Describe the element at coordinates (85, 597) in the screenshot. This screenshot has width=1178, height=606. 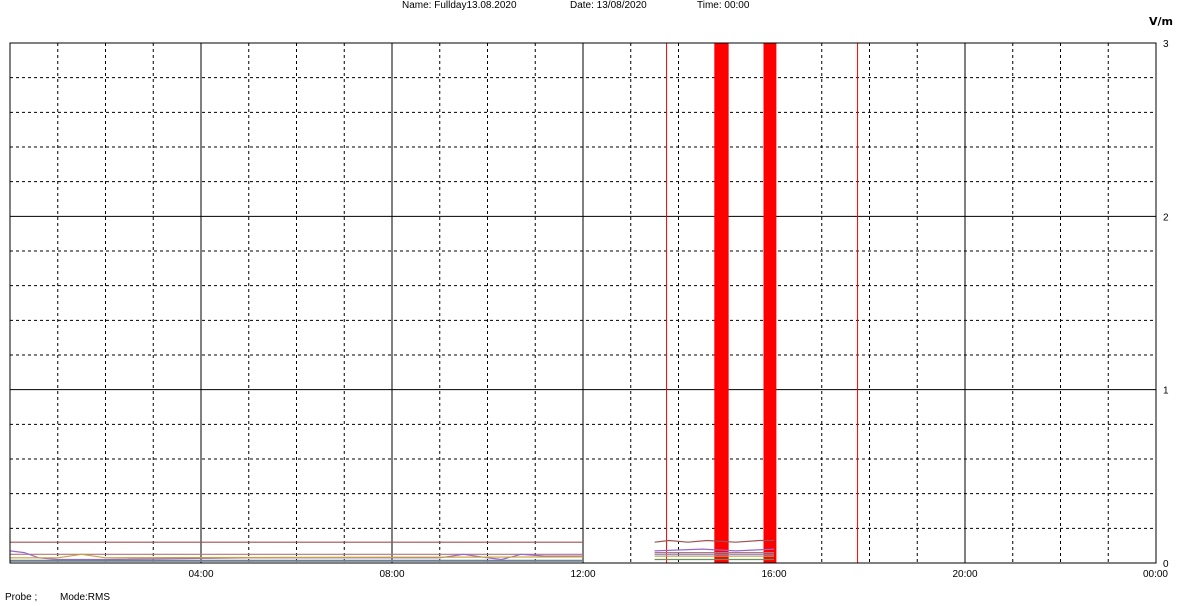
I see `mode-label: Mode:RMS` at that location.